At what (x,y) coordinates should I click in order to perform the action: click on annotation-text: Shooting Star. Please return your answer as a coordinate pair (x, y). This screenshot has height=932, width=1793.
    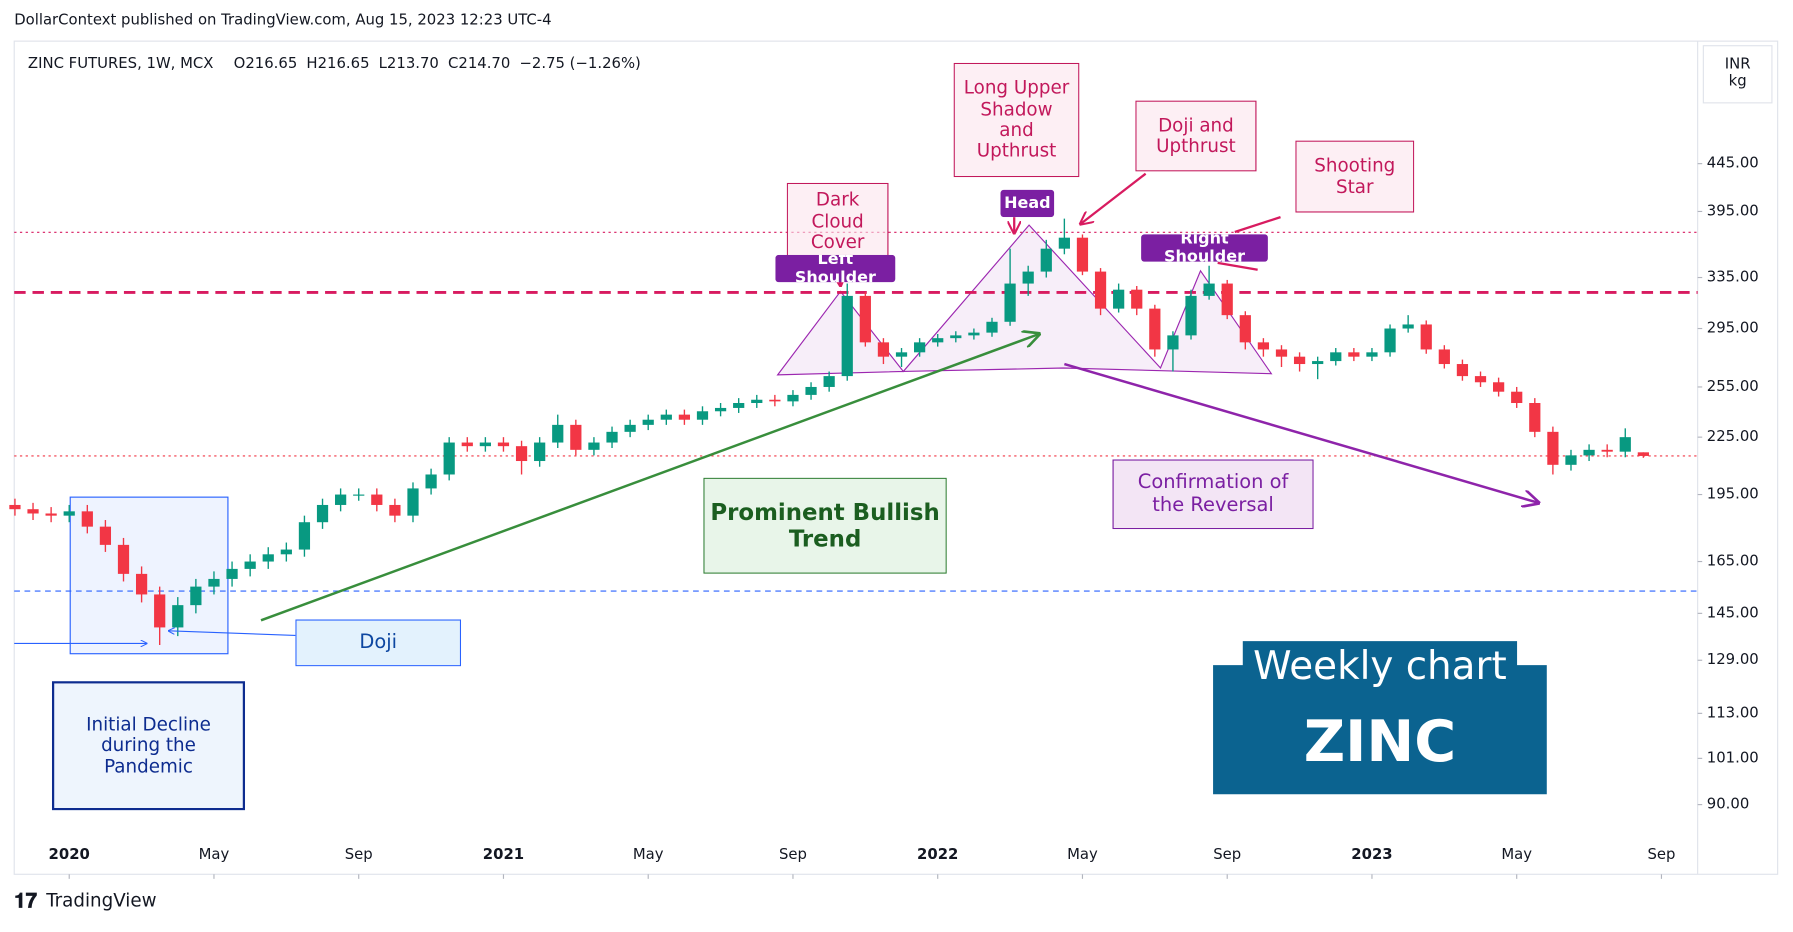
    Looking at the image, I should click on (1355, 176).